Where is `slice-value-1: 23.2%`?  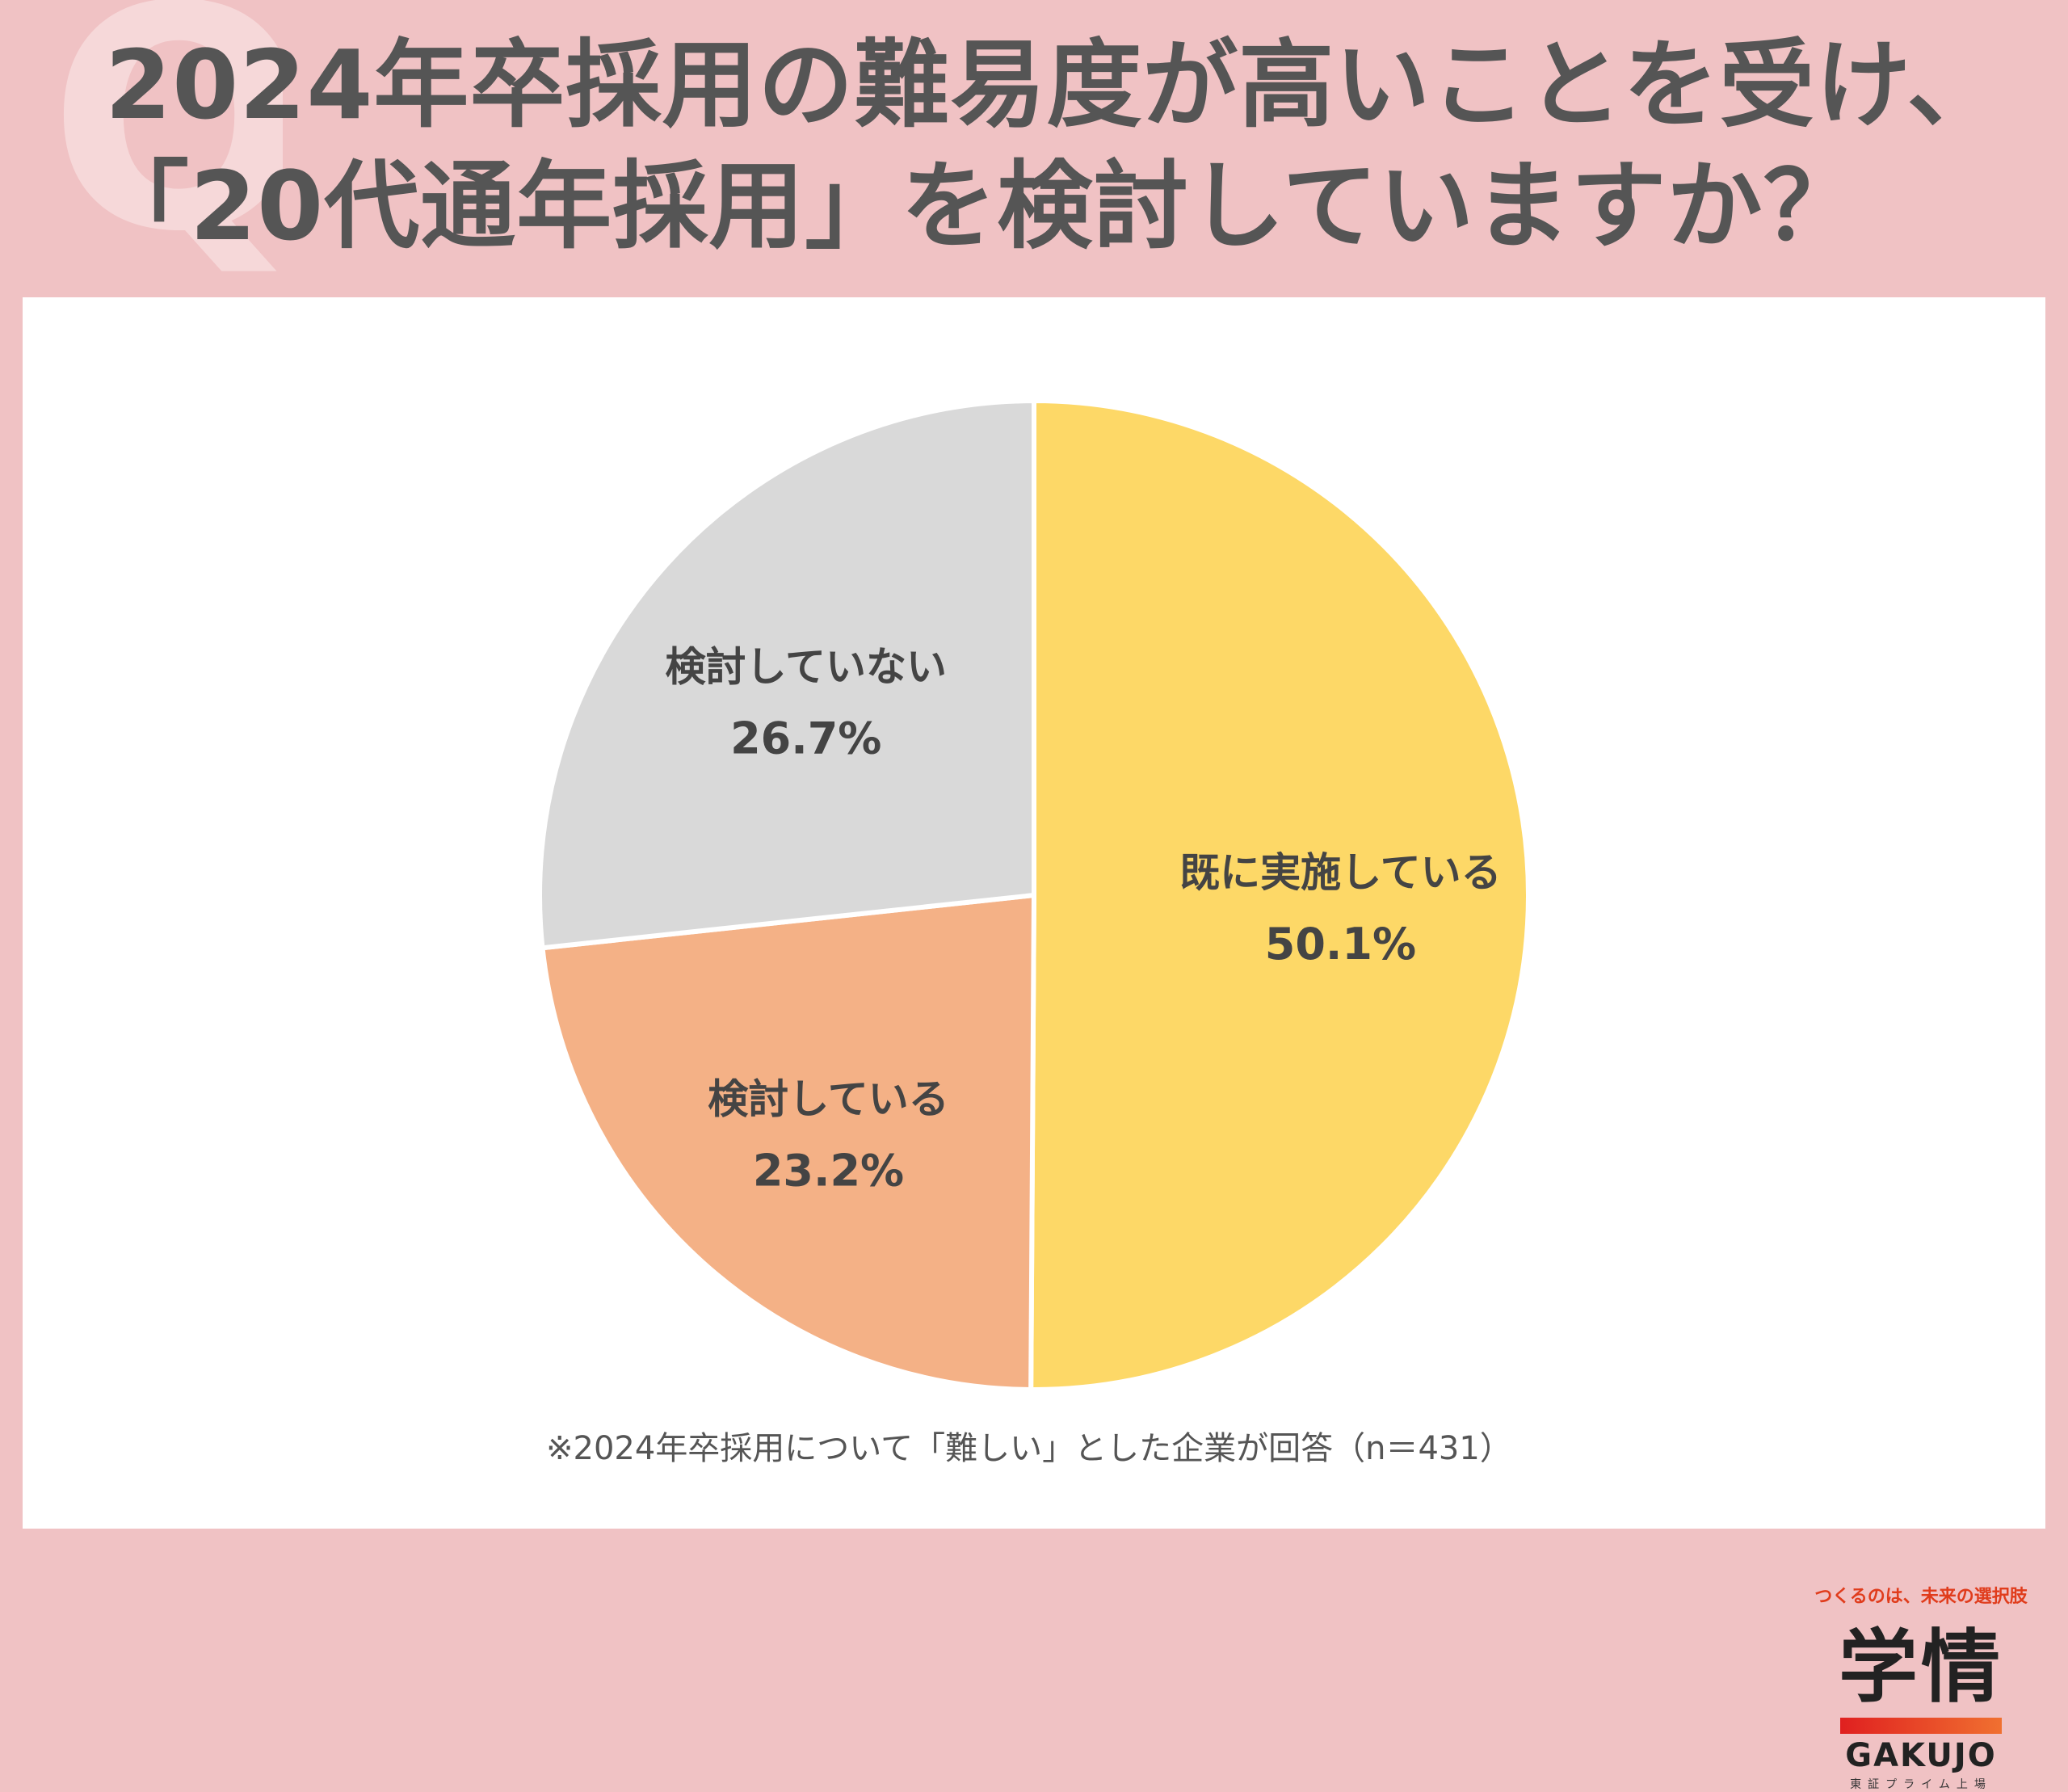
slice-value-1: 23.2% is located at coordinates (829, 1170).